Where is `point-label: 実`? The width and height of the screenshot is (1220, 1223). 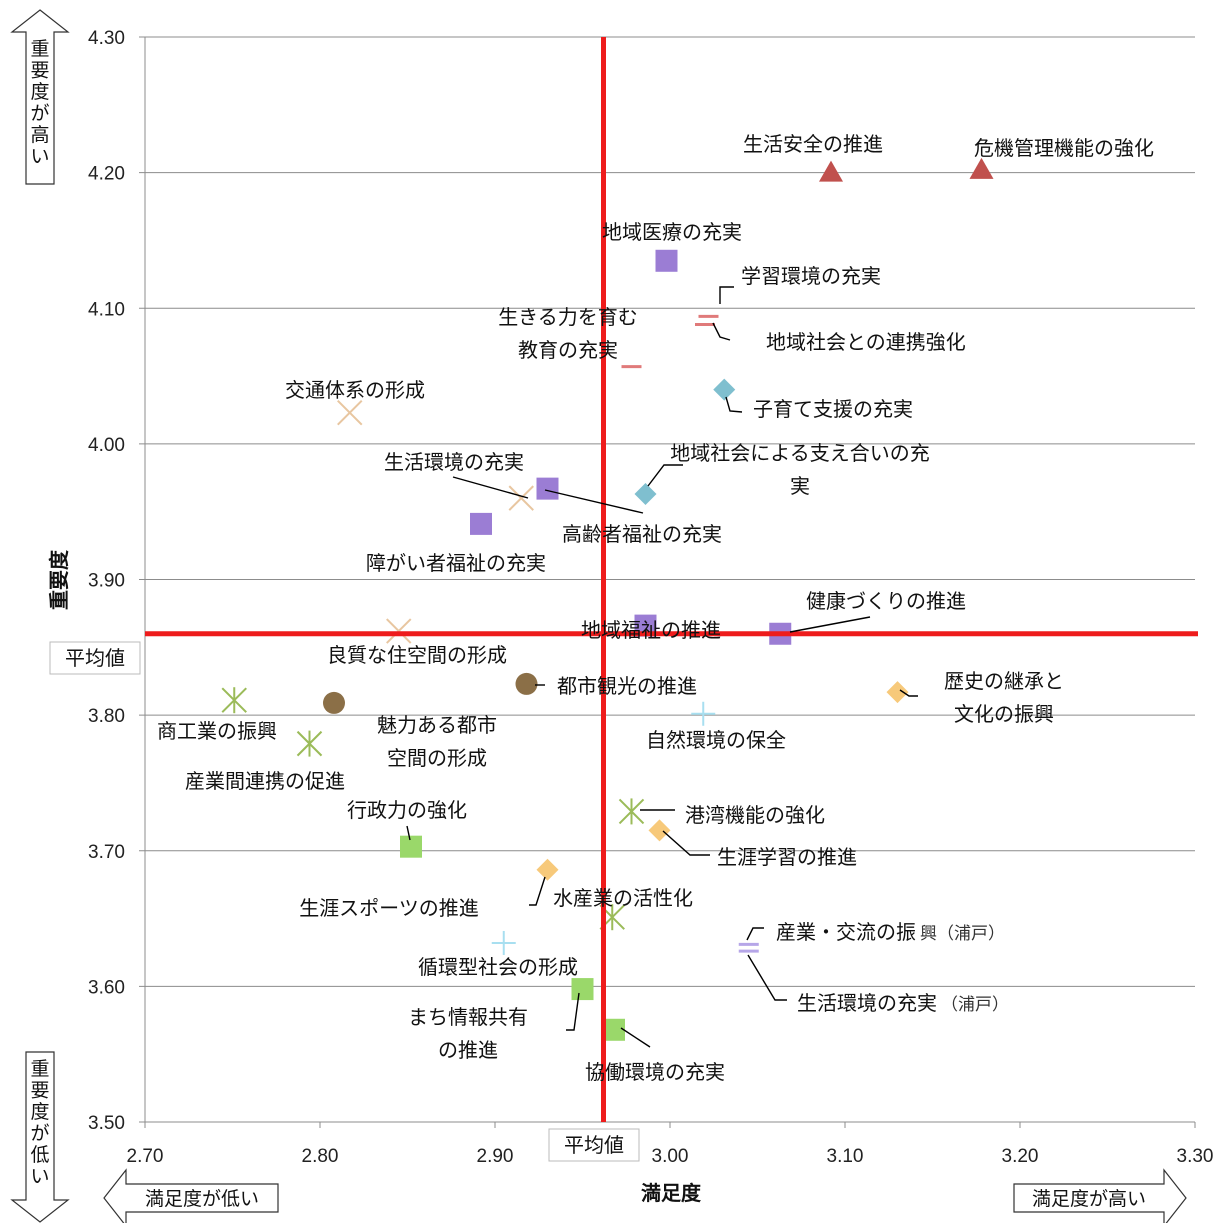 point-label: 実 is located at coordinates (800, 486).